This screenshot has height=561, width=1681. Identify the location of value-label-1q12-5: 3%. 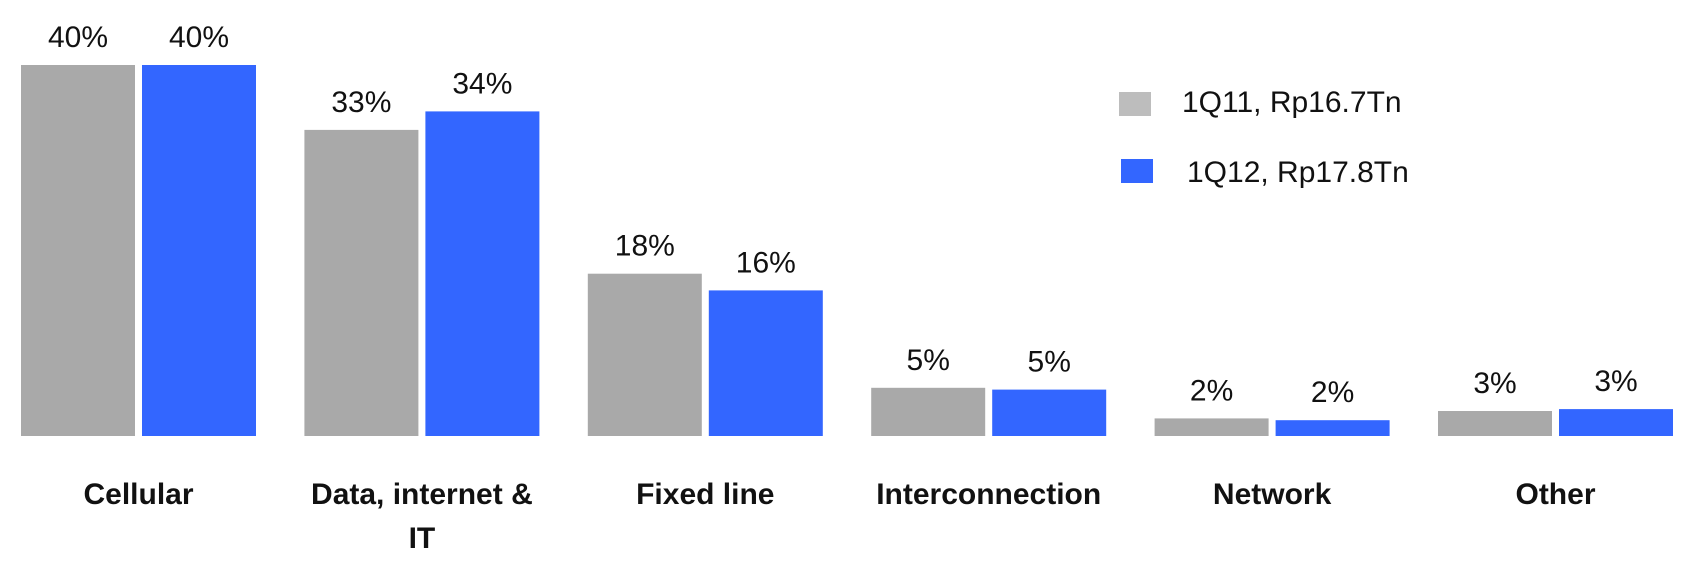
(1615, 381).